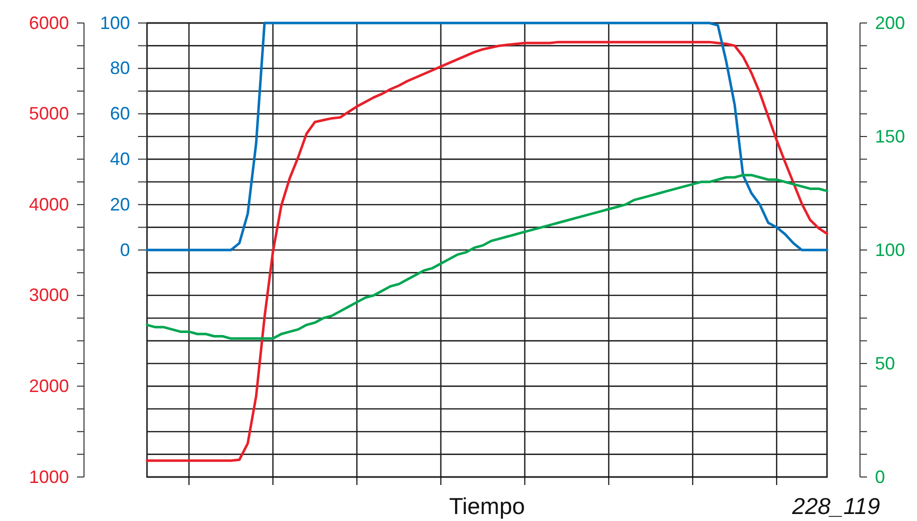 The width and height of the screenshot is (917, 521). What do you see at coordinates (125, 250) in the screenshot?
I see `y3-tick-label: 0` at bounding box center [125, 250].